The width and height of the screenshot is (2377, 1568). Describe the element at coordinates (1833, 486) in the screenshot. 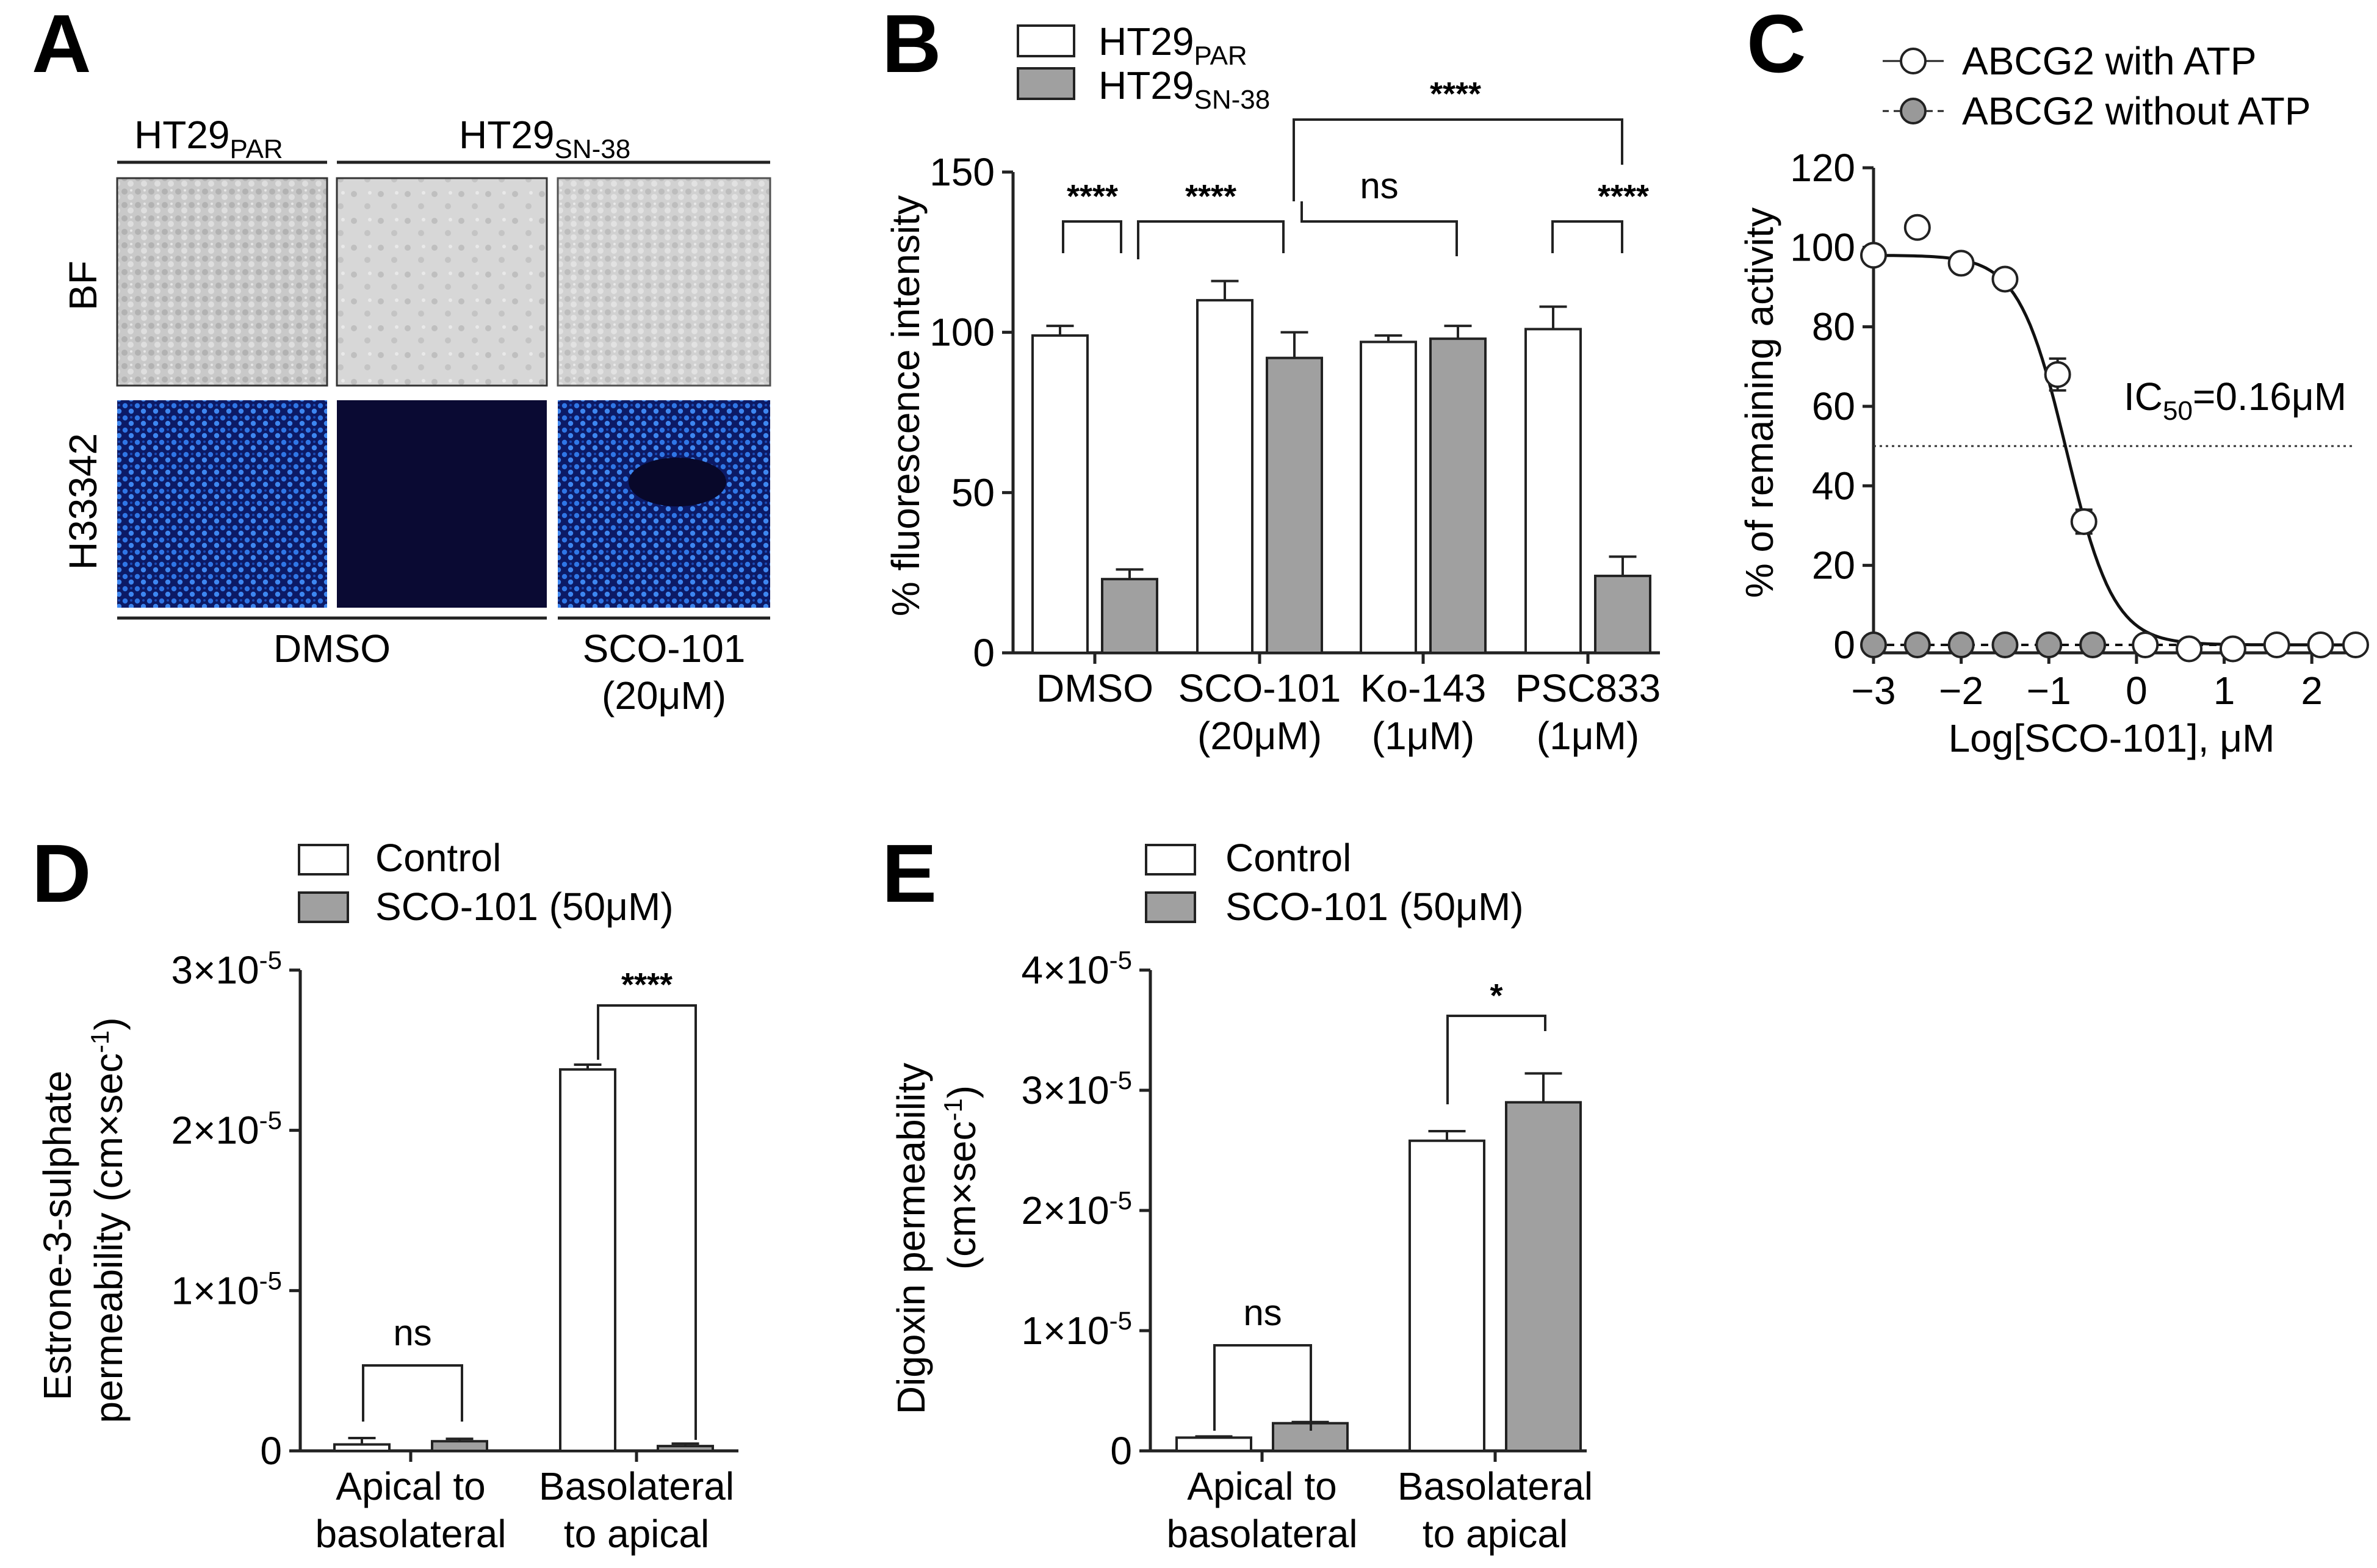

I see `y-tick-label: 40` at that location.